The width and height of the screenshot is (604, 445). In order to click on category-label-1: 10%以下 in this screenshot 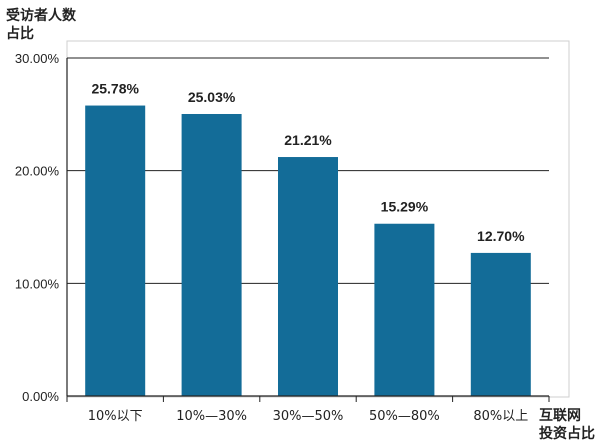, I will do `click(115, 416)`.